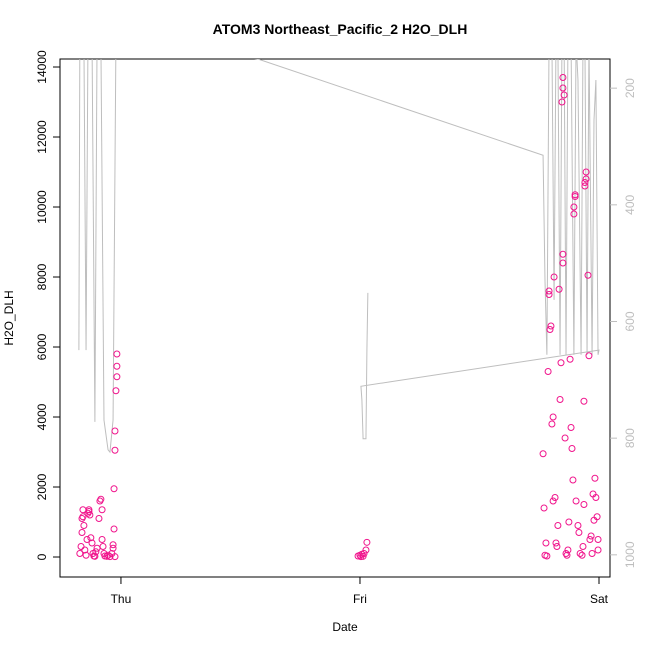 The height and width of the screenshot is (655, 650). What do you see at coordinates (345, 627) in the screenshot?
I see `x-axis-label: Date` at bounding box center [345, 627].